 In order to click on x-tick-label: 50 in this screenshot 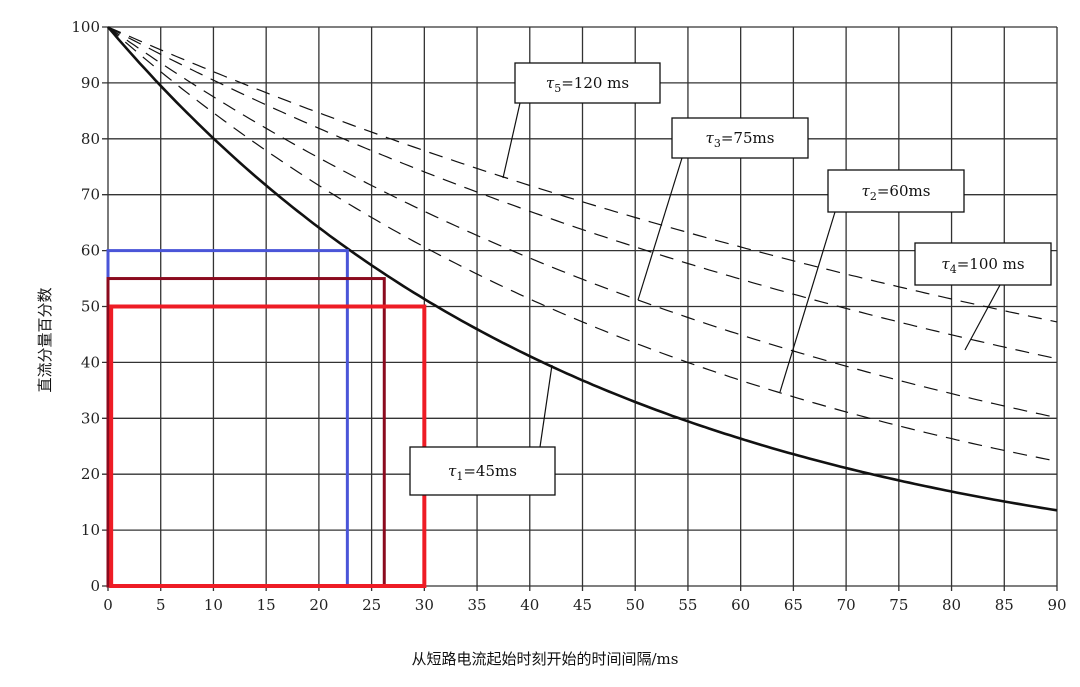, I will do `click(635, 605)`.